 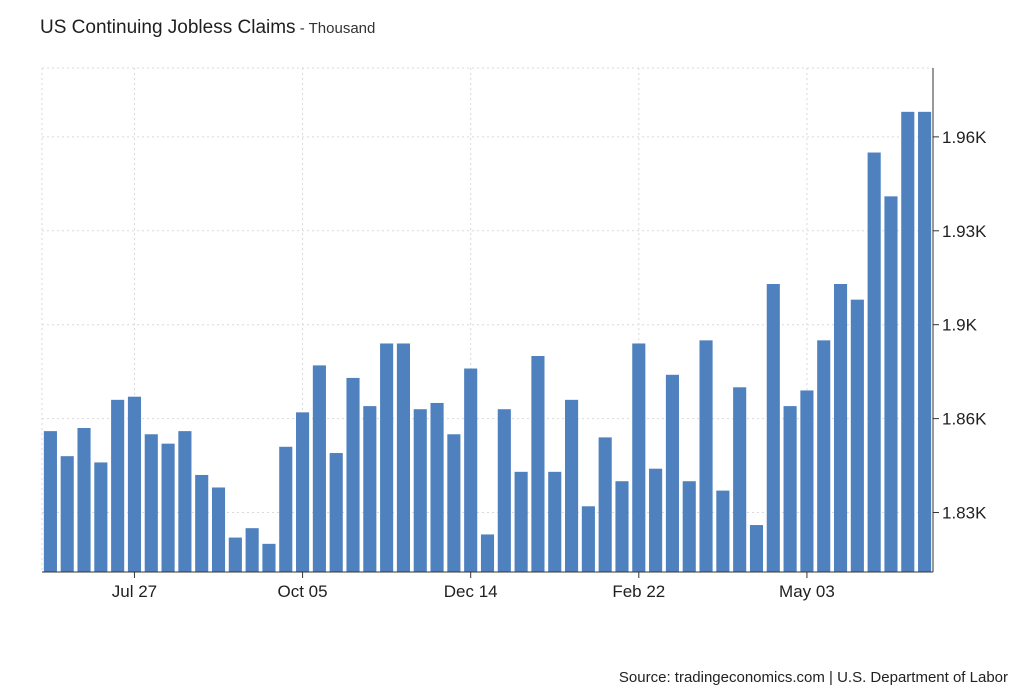 I want to click on x-tick-label: May 03, so click(x=807, y=591).